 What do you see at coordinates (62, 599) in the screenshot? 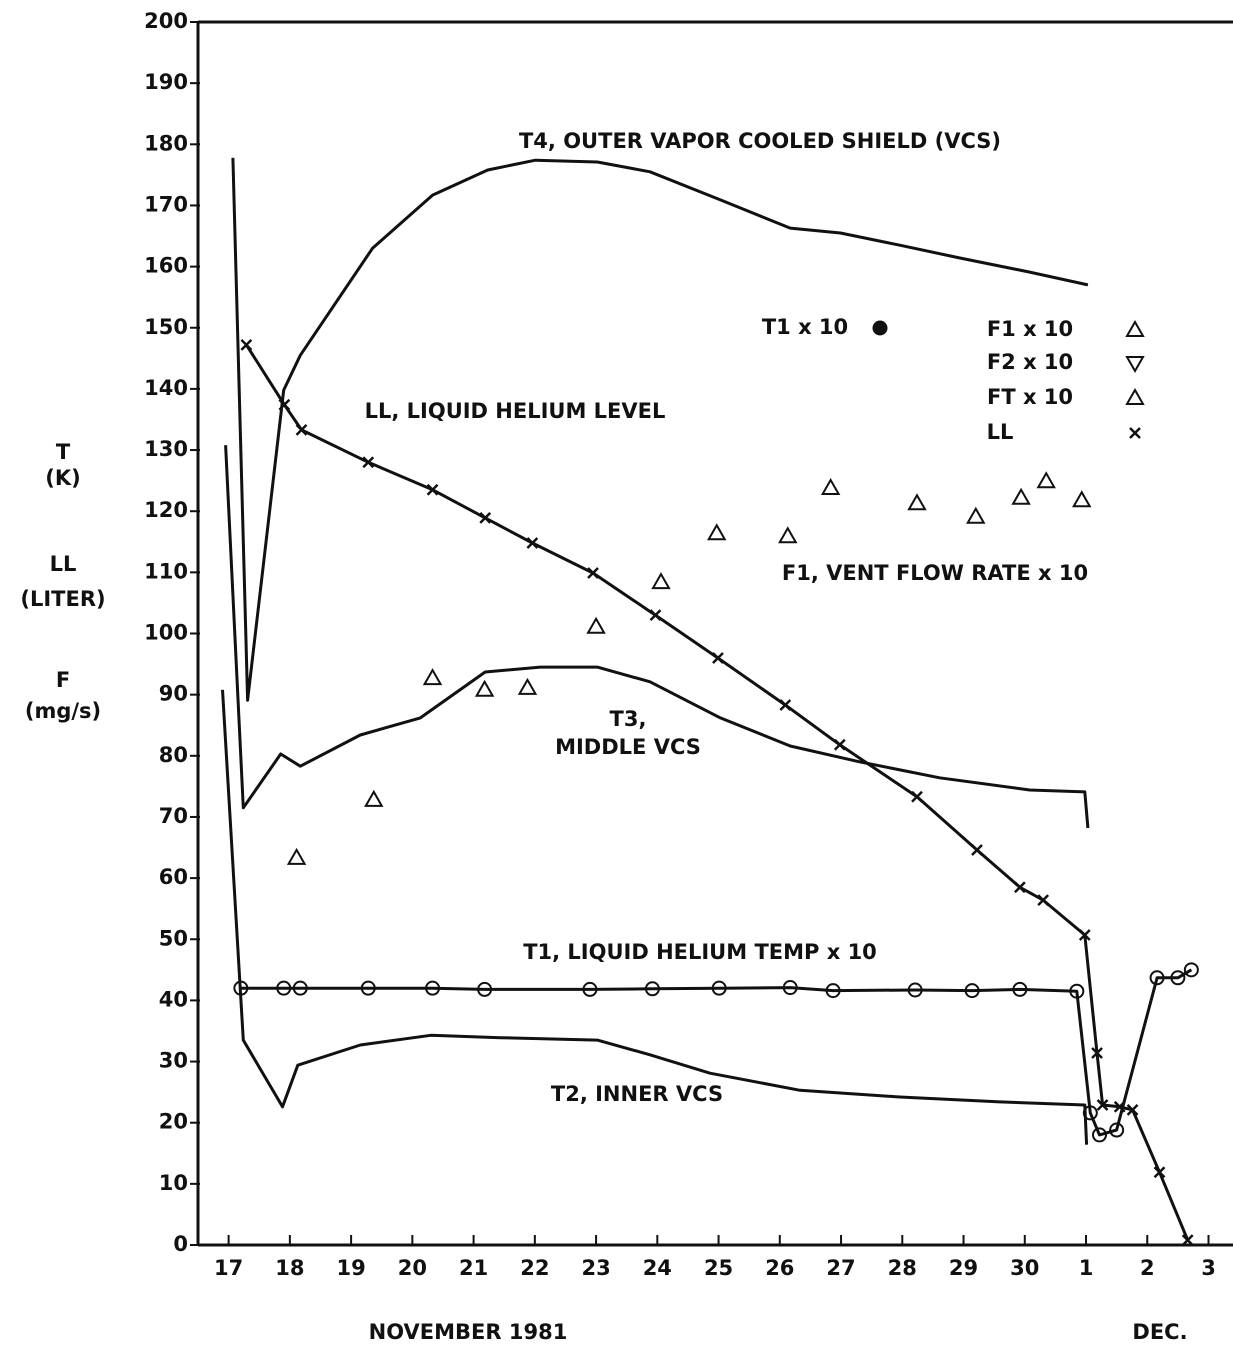
I see `y-axis-label: (LITER)` at bounding box center [62, 599].